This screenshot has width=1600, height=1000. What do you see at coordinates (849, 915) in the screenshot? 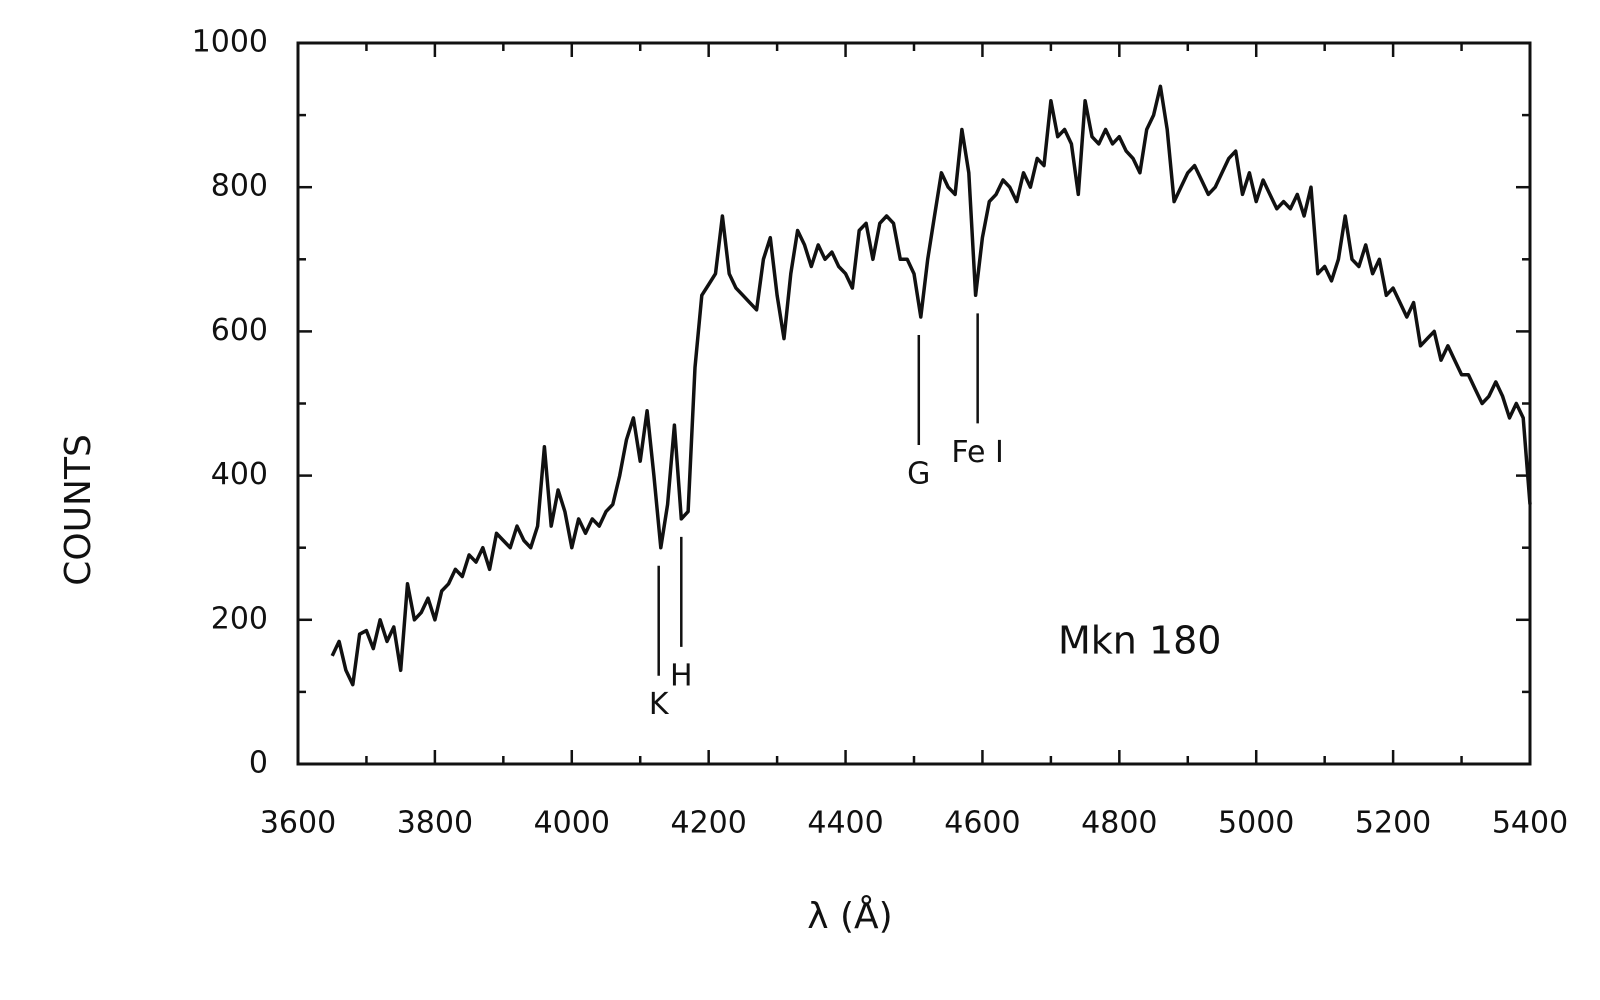
I see `x-axis-label: λ (Å)` at bounding box center [849, 915].